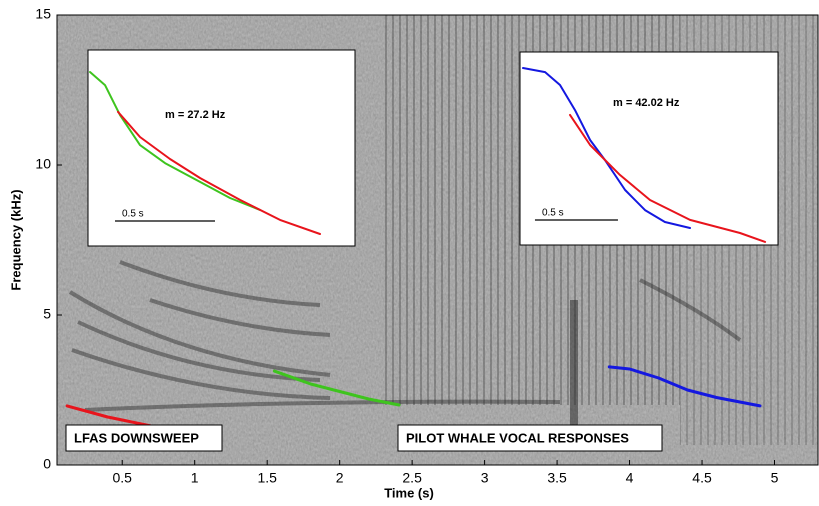 This screenshot has height=506, width=819. What do you see at coordinates (340, 478) in the screenshot?
I see `x-tick-label: 2` at bounding box center [340, 478].